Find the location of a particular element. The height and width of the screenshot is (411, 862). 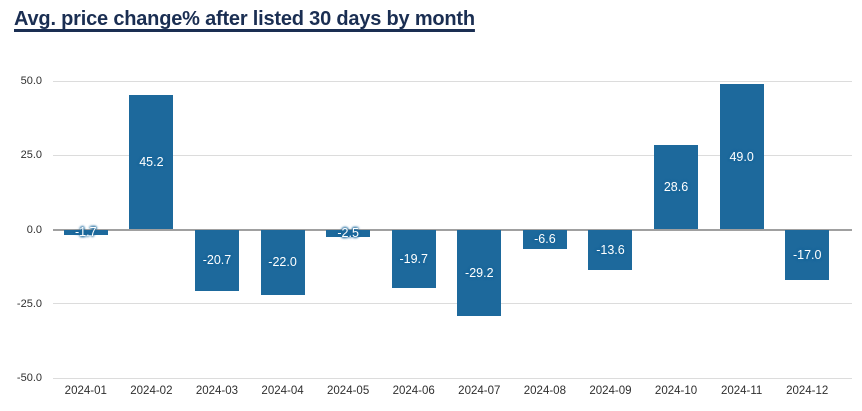

y-tick-label: -50.0 is located at coordinates (29, 378).